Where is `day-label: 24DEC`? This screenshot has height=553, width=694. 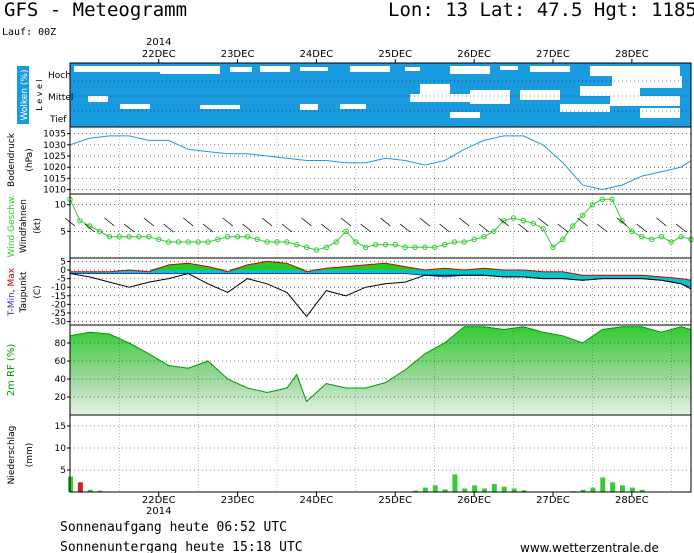
day-label: 24DEC is located at coordinates (317, 500).